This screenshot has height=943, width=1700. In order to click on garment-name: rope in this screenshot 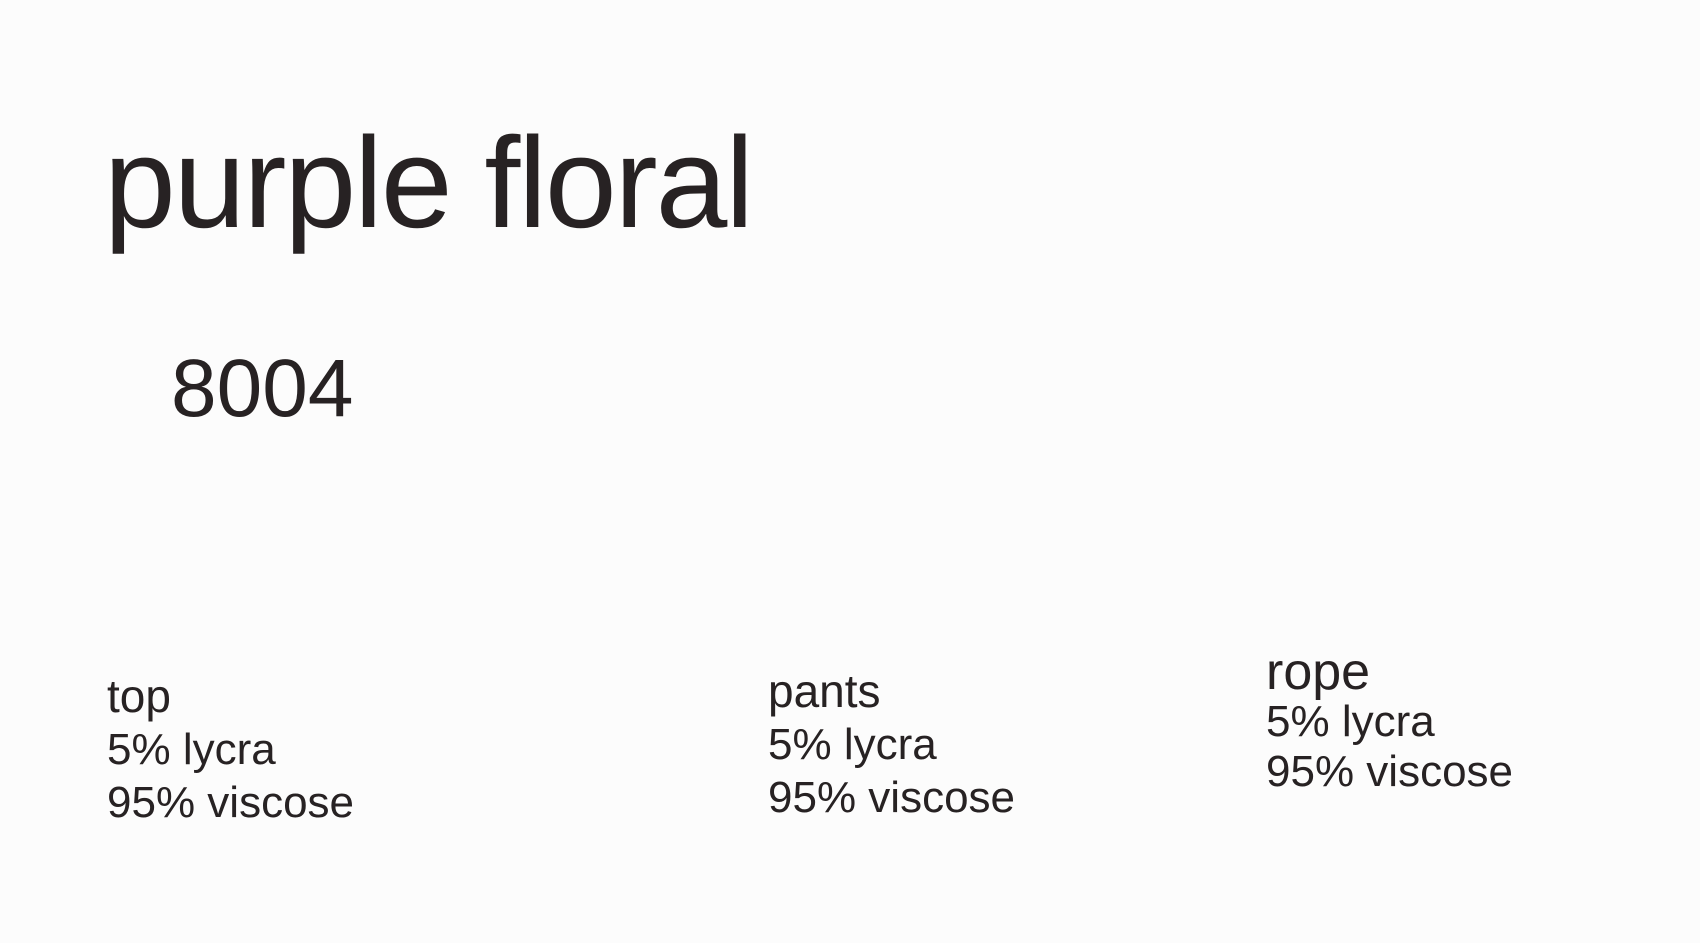, I will do `click(1318, 672)`.